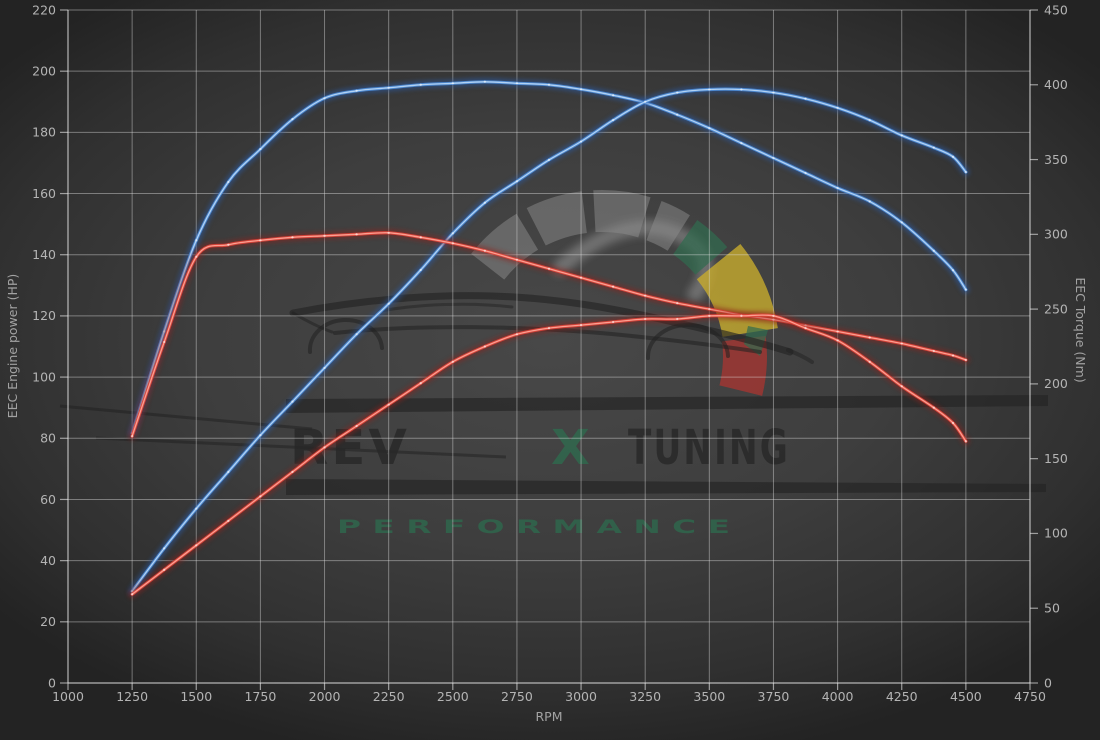  What do you see at coordinates (966, 696) in the screenshot?
I see `x-tick-label: 4500` at bounding box center [966, 696].